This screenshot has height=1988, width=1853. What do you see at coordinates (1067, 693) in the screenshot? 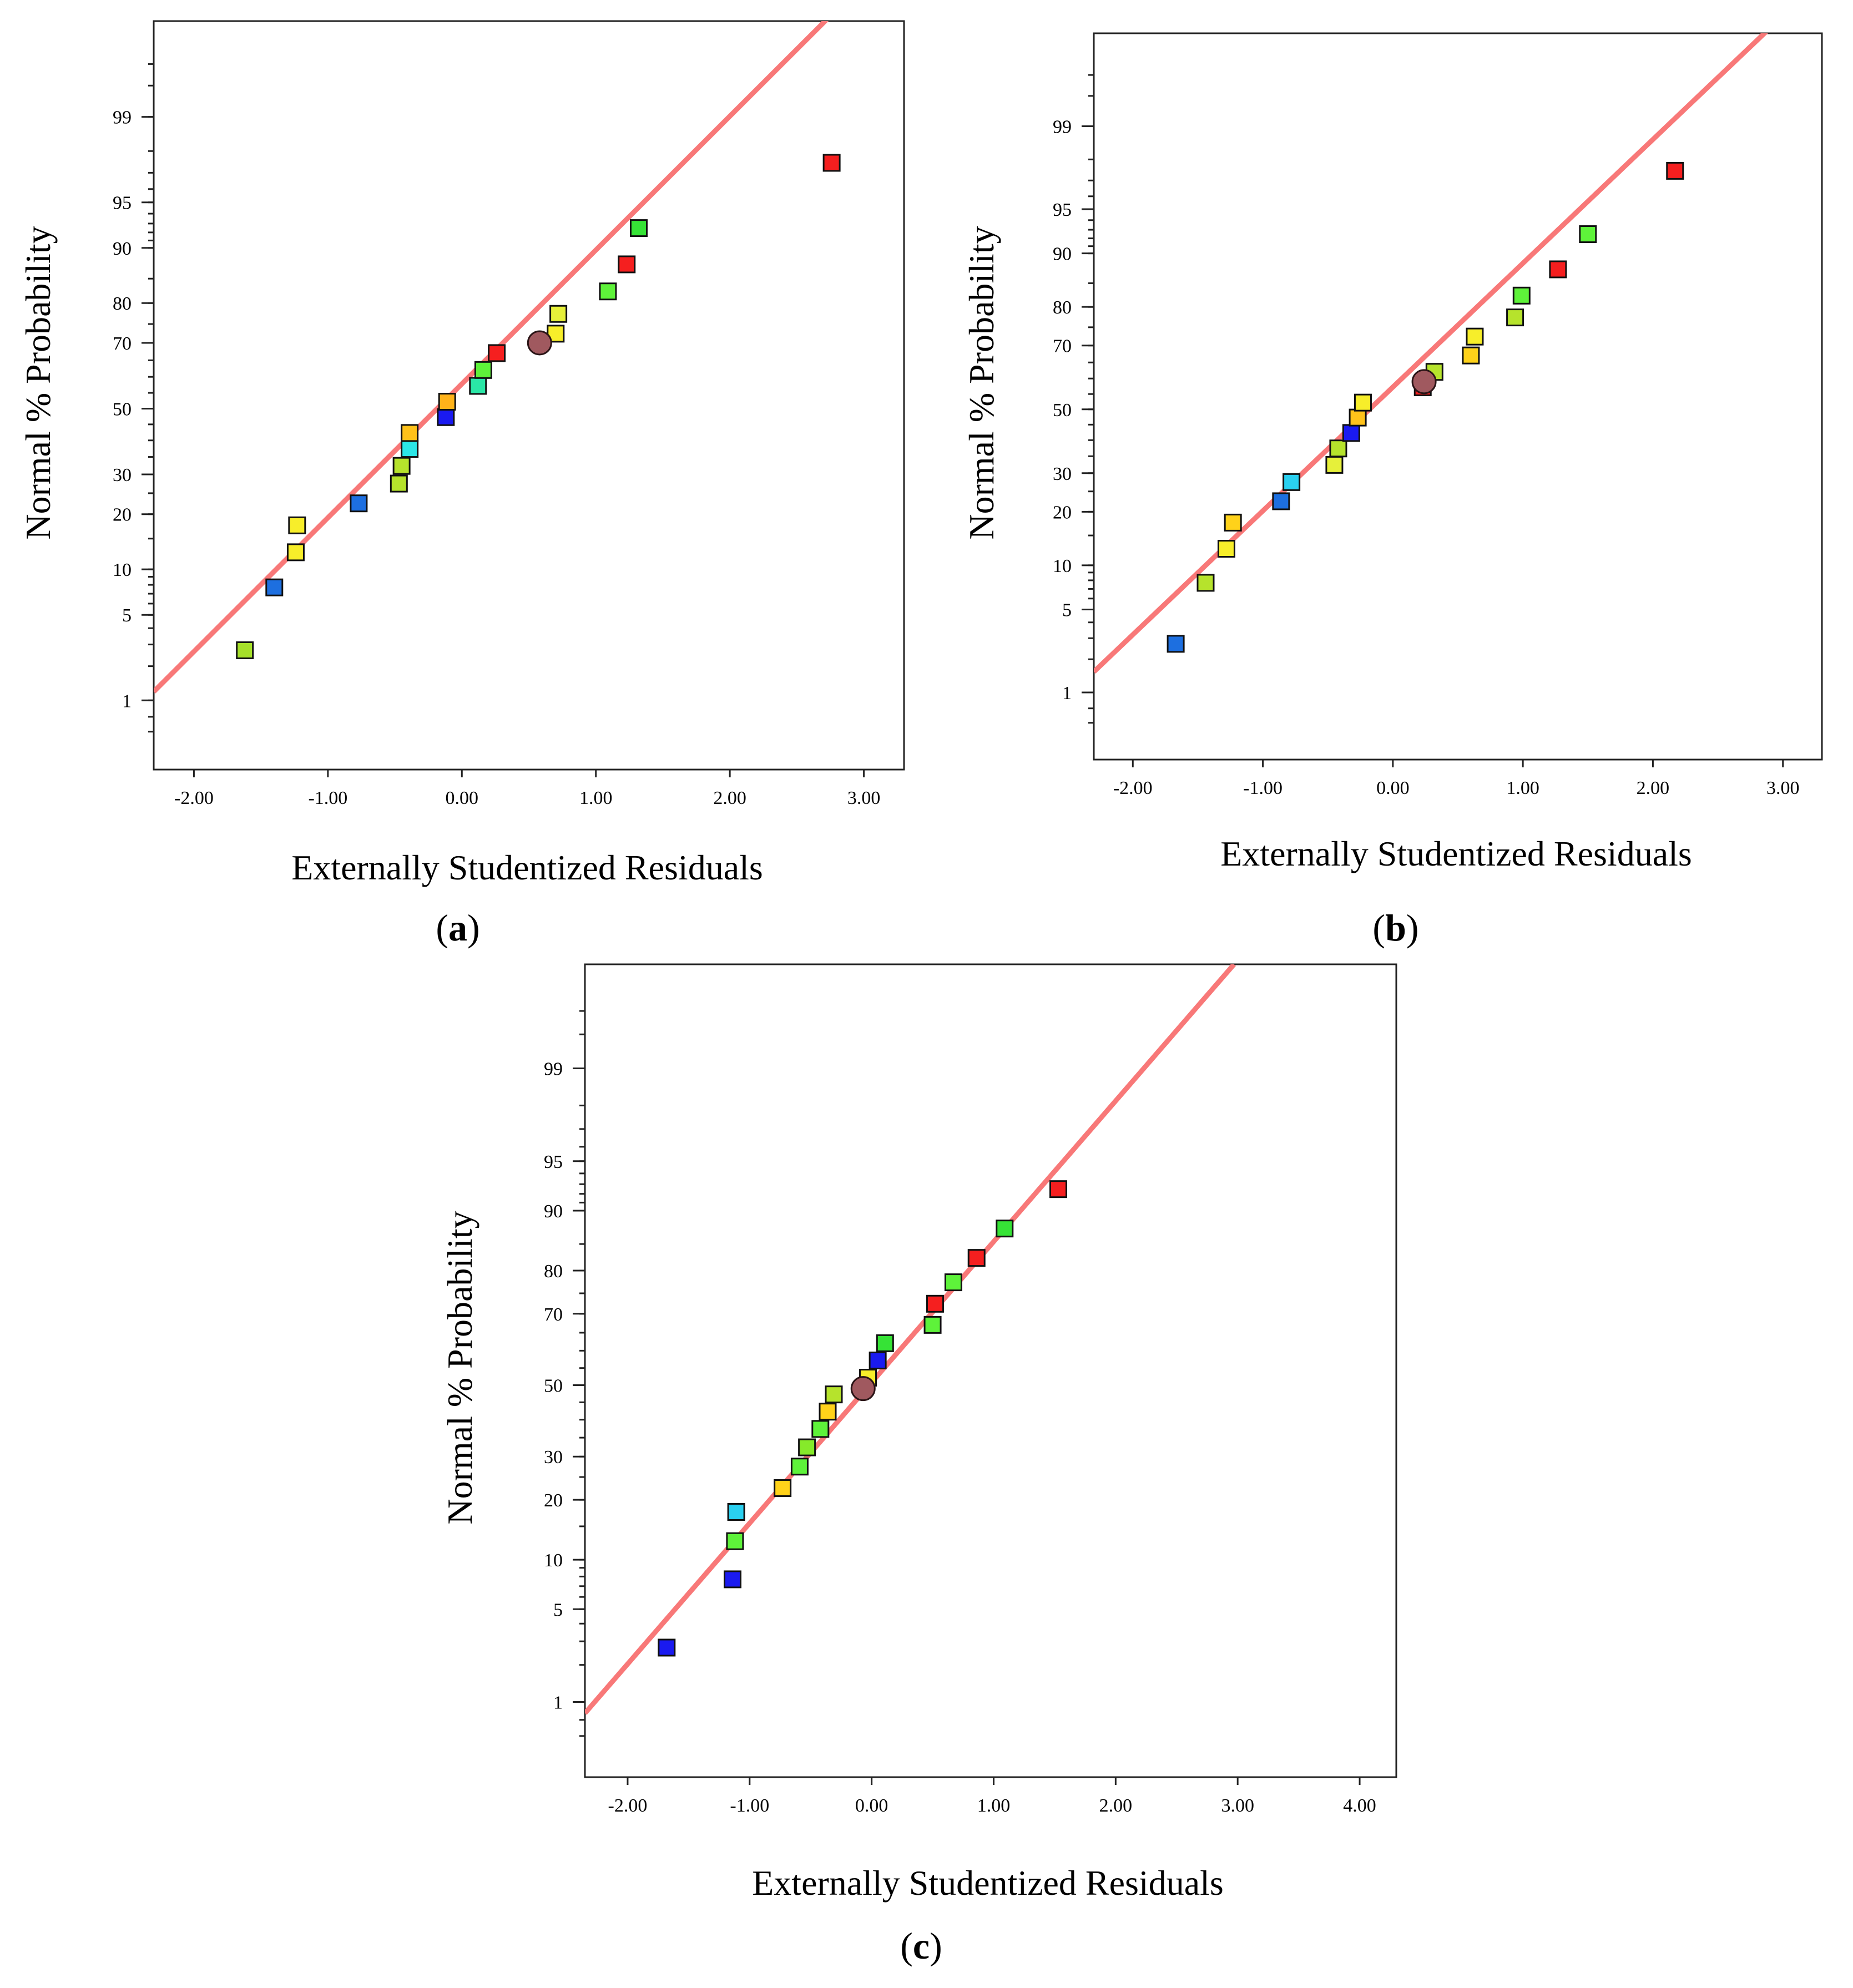
I see `y-tick-label: 1` at bounding box center [1067, 693].